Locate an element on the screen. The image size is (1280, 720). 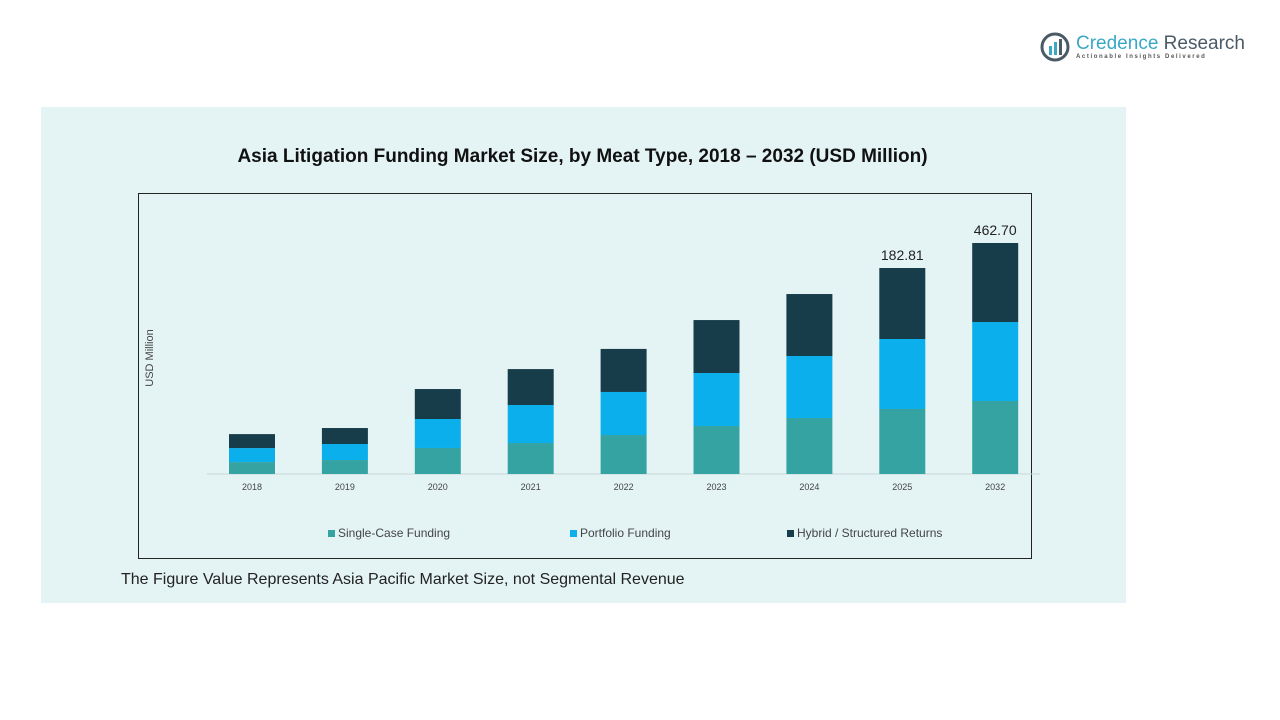
x-tick-label: 2024 is located at coordinates (809, 487).